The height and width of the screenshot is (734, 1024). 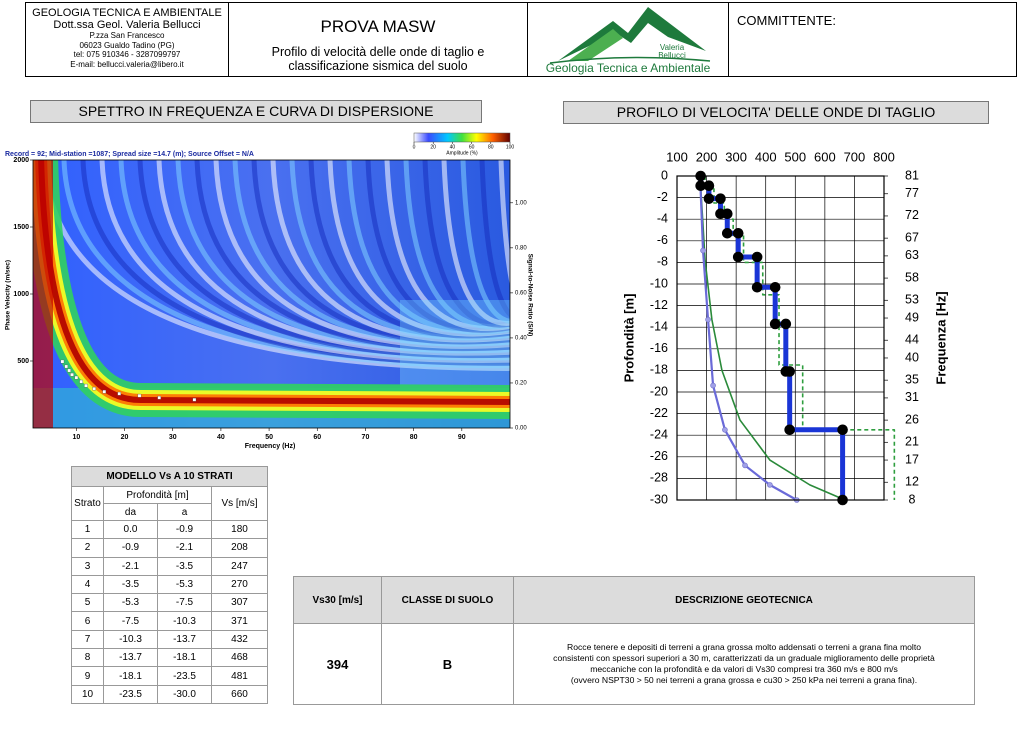 I want to click on client-box: COMMITTENTE:, so click(x=872, y=39).